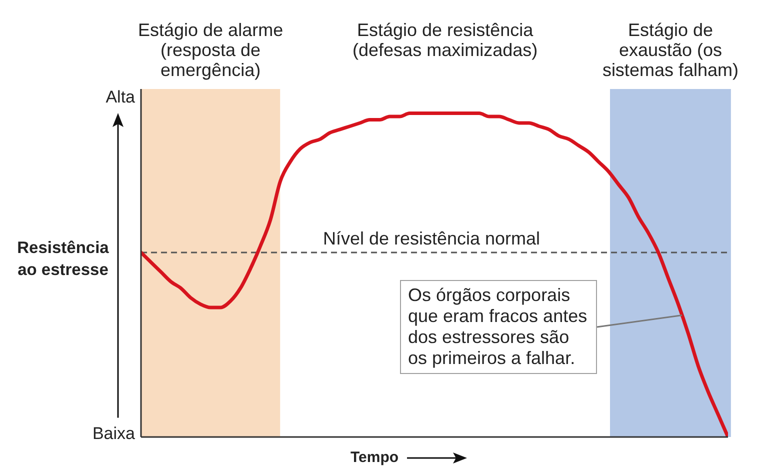 The image size is (759, 475). Describe the element at coordinates (114, 433) in the screenshot. I see `text: Baixa` at that location.